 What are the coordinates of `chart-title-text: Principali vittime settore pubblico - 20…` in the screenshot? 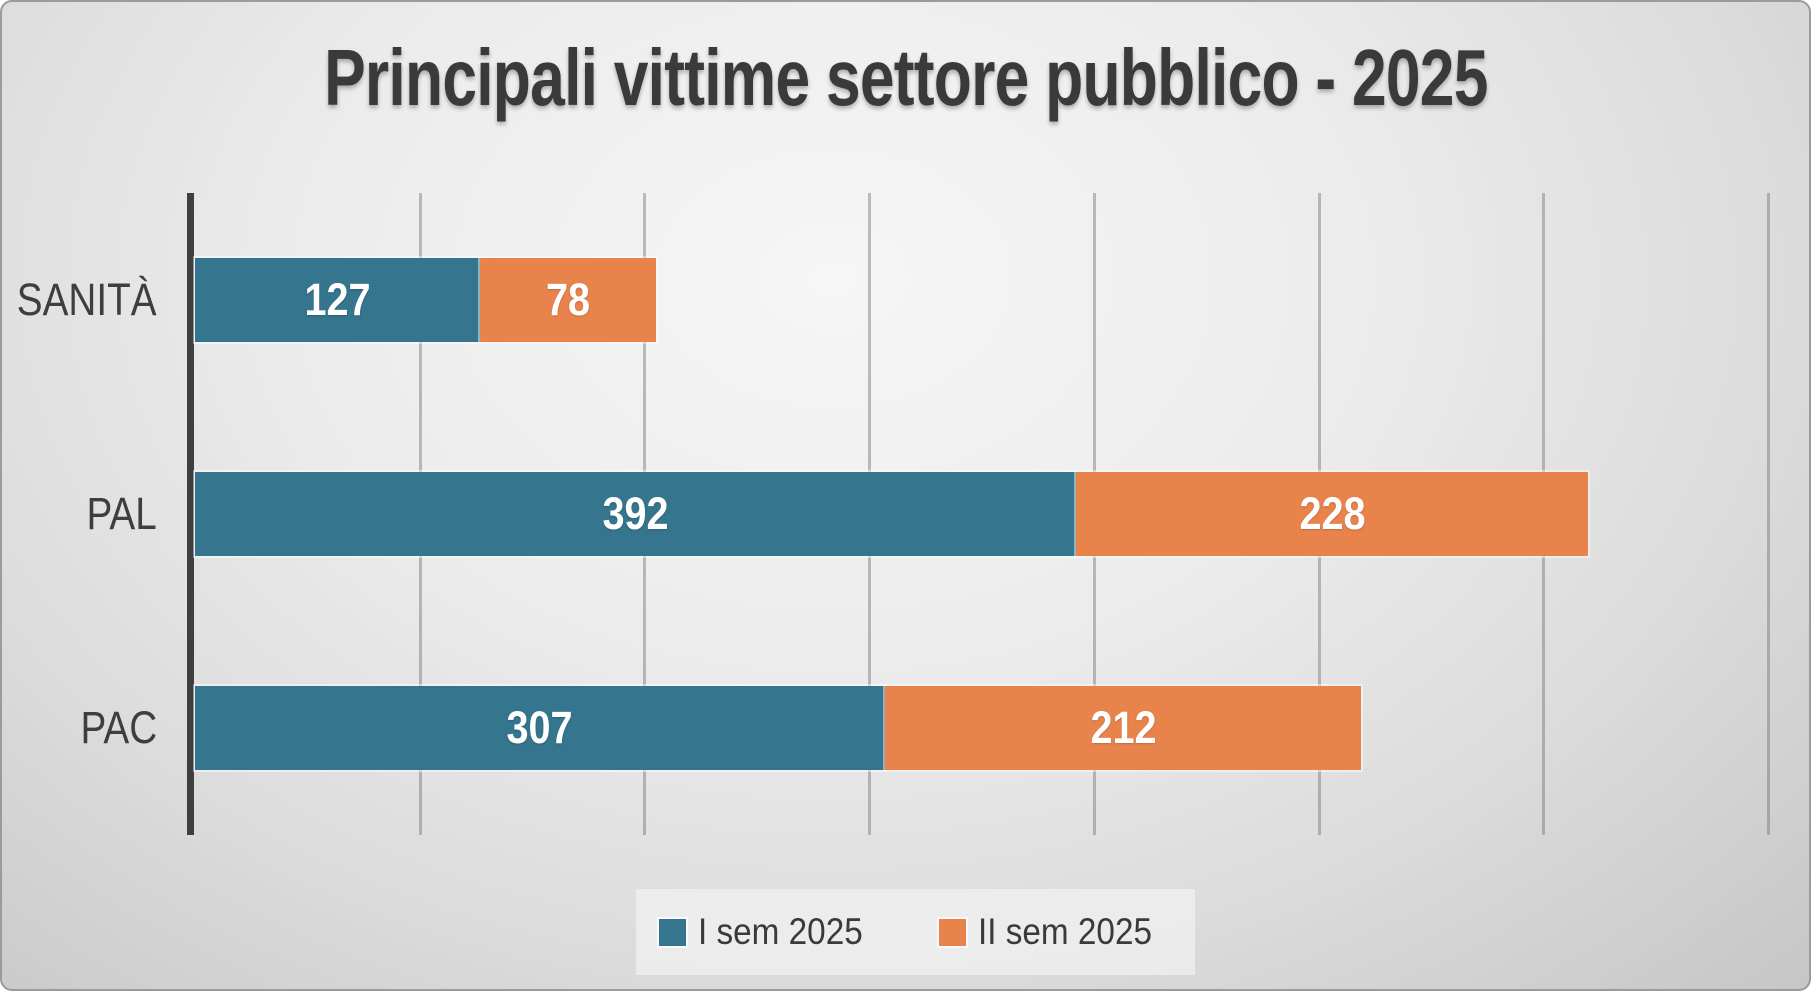 It's located at (905, 77).